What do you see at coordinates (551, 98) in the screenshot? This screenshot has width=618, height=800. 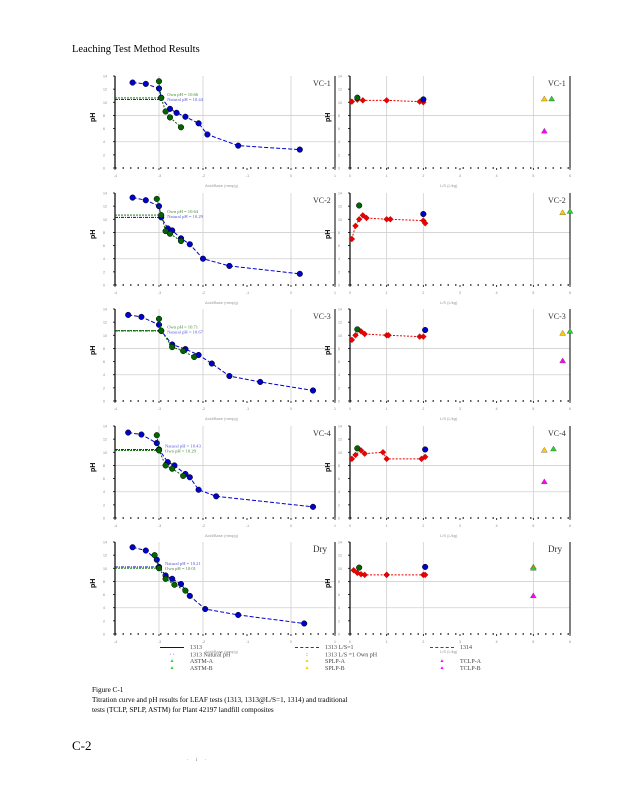 I see `point-astm` at bounding box center [551, 98].